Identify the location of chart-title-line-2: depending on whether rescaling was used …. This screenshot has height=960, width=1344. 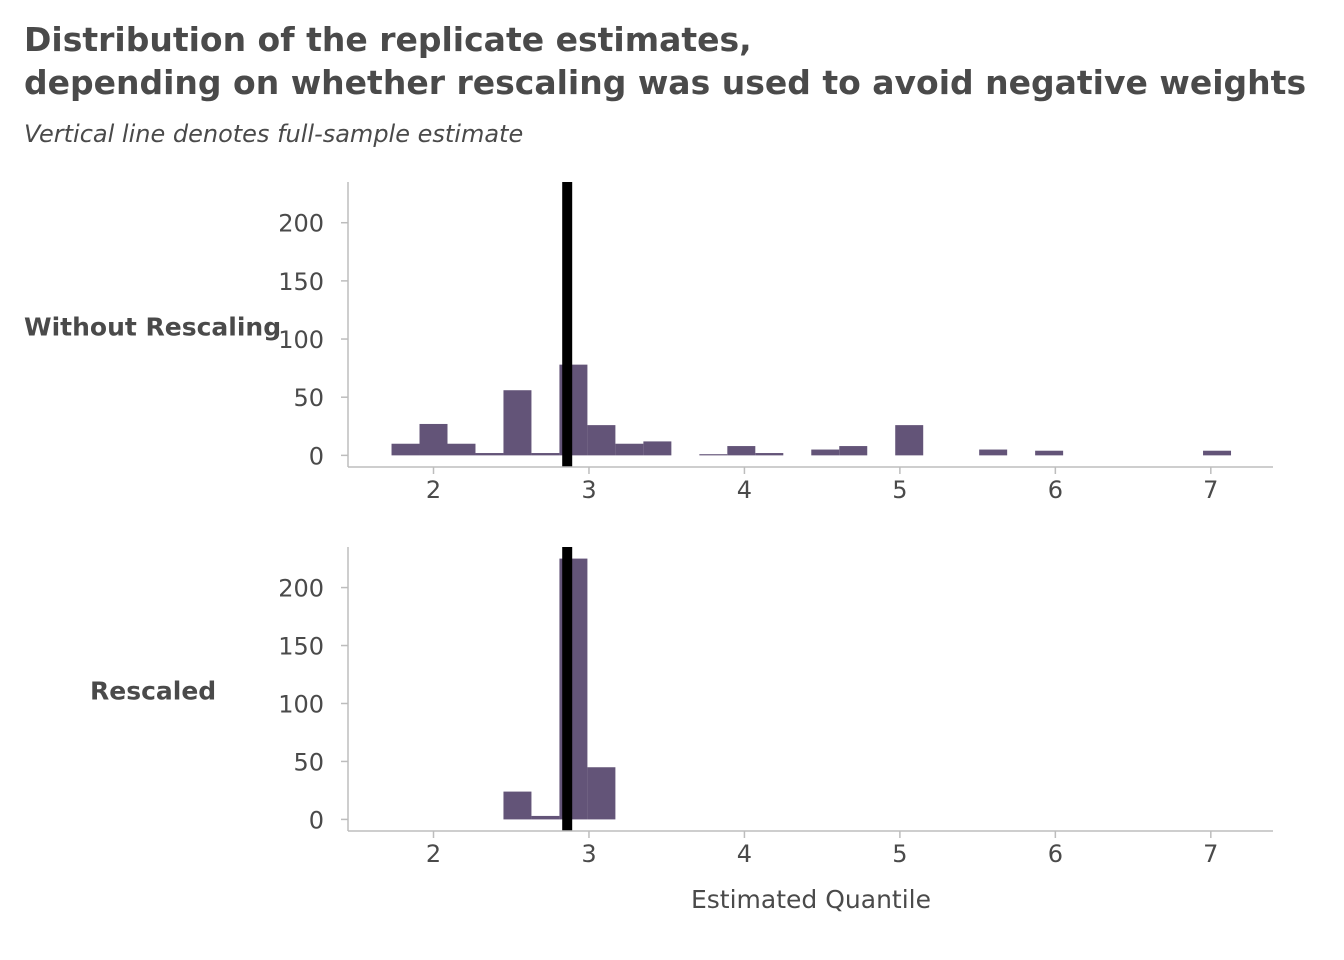
(665, 82).